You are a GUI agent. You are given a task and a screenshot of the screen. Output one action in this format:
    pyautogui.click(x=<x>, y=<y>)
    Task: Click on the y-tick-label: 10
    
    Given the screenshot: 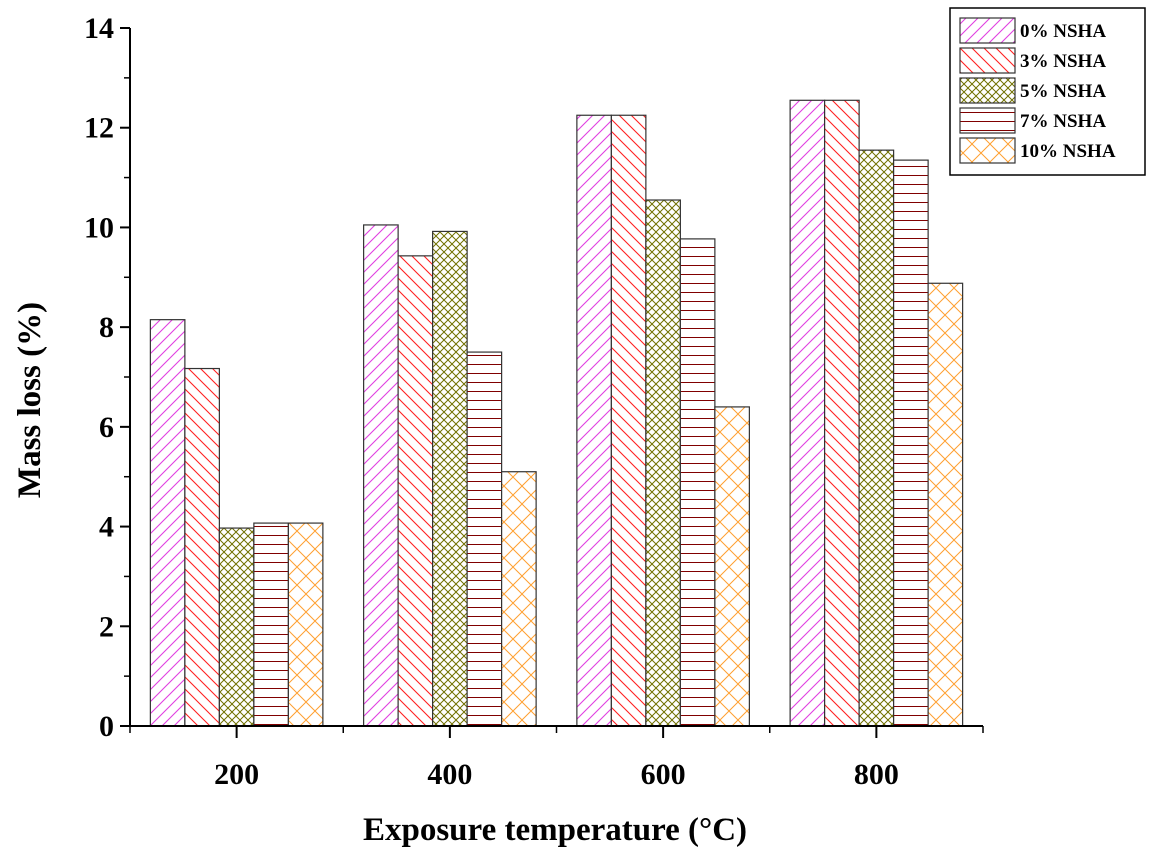 What is the action you would take?
    pyautogui.click(x=99, y=227)
    